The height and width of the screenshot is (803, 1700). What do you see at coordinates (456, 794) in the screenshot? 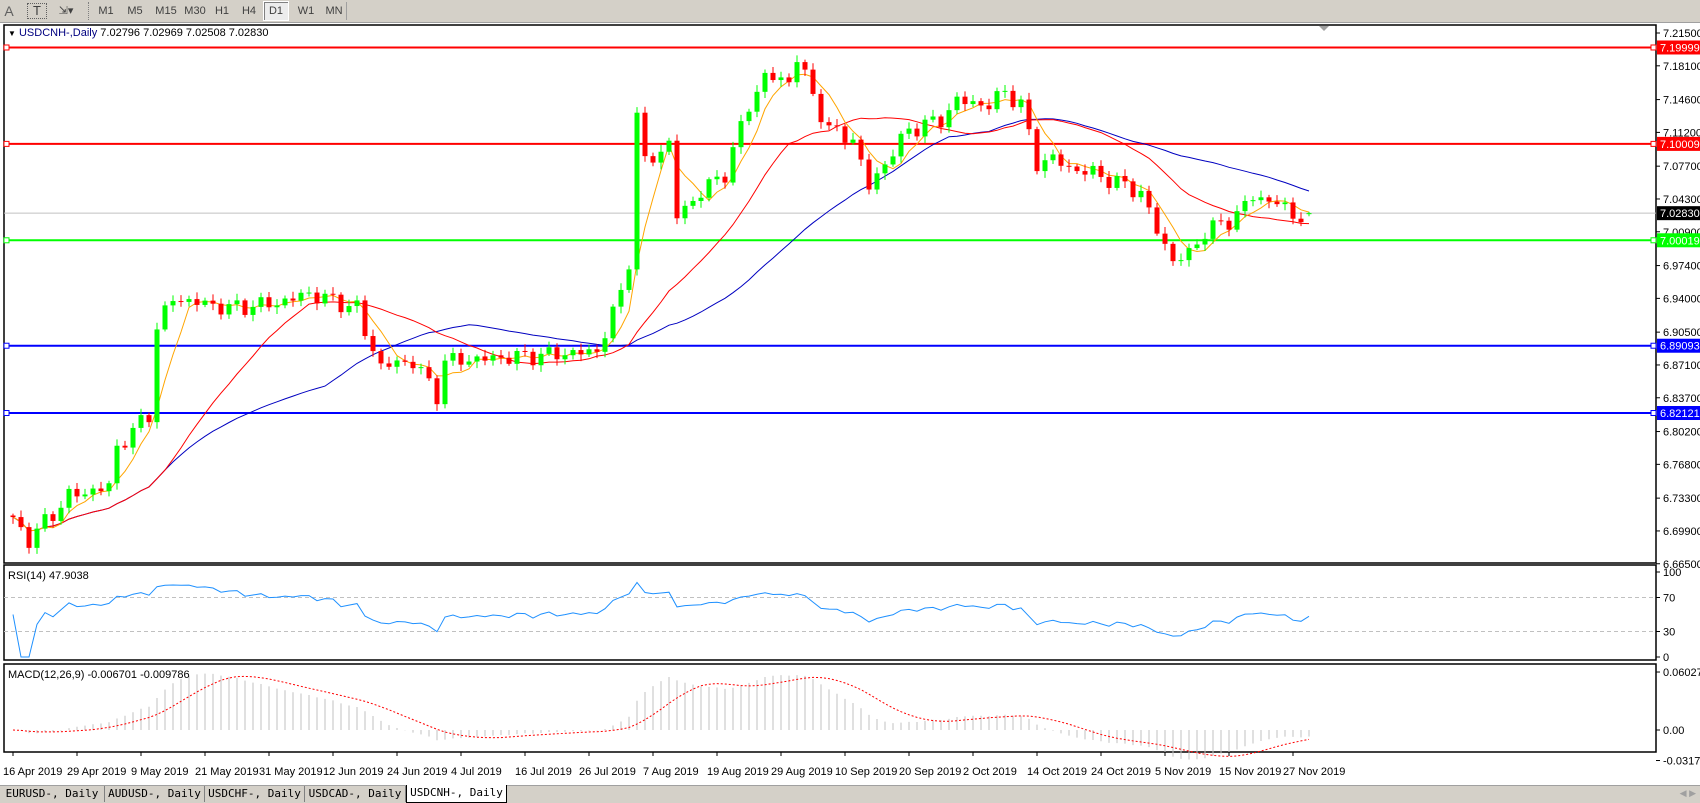
I see `tab-usdcnh: USDCNH-, Daily` at bounding box center [456, 794].